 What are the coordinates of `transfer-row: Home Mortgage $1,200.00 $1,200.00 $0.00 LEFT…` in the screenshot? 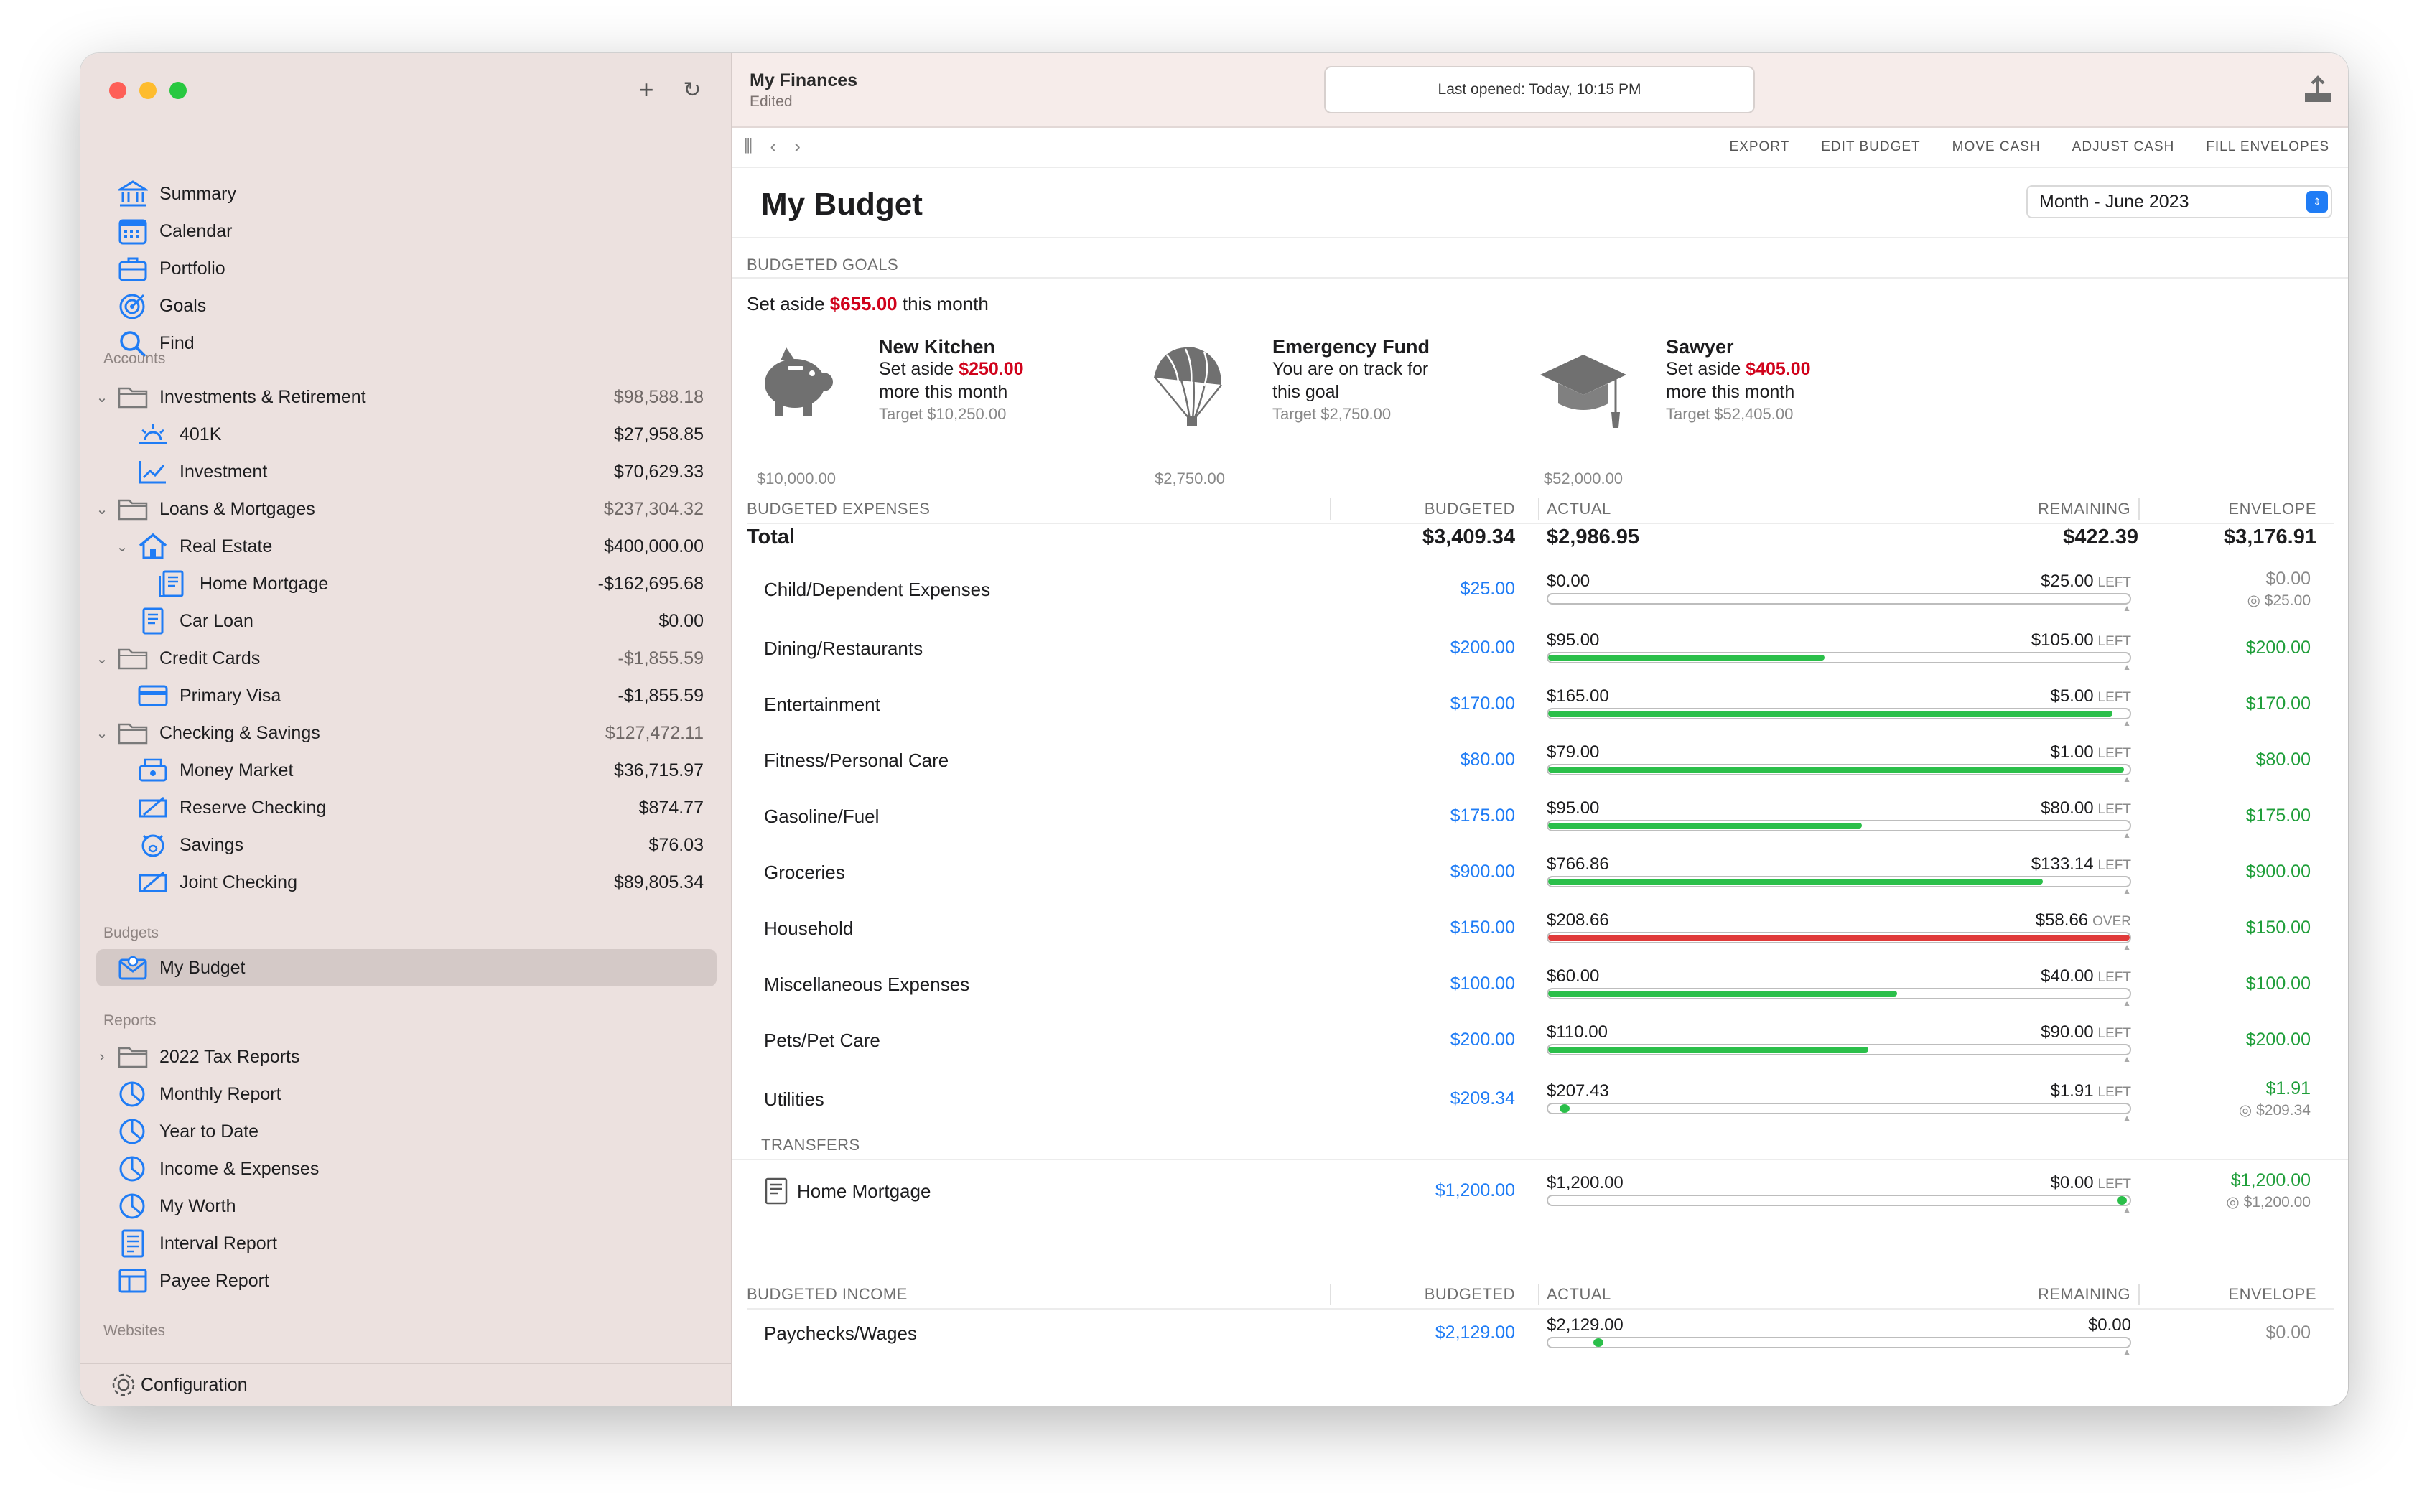 It's located at (1540, 1200).